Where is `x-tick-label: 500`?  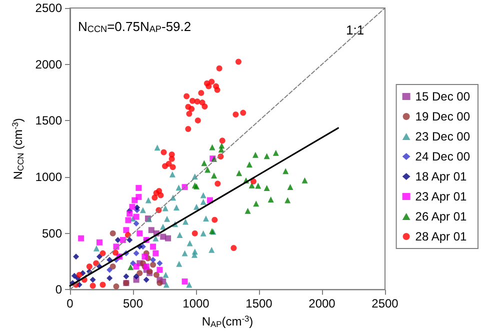
x-tick-label: 500 is located at coordinates (133, 303).